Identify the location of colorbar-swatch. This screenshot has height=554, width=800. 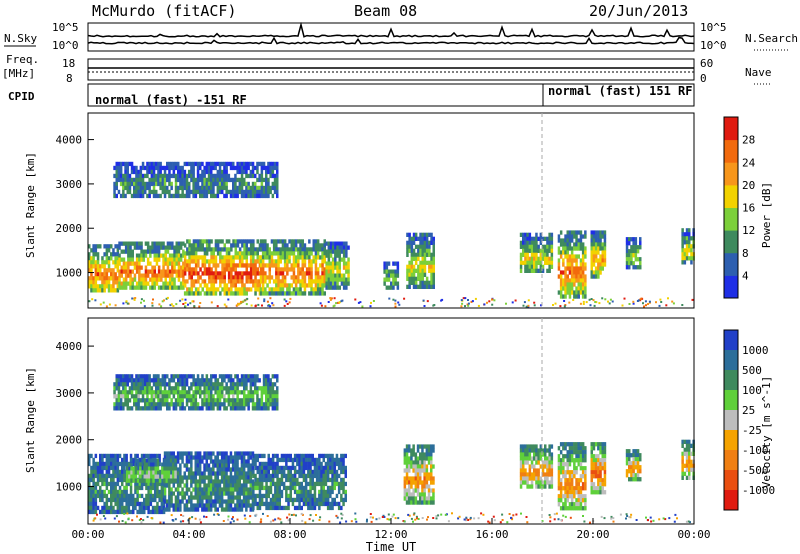
(731, 287).